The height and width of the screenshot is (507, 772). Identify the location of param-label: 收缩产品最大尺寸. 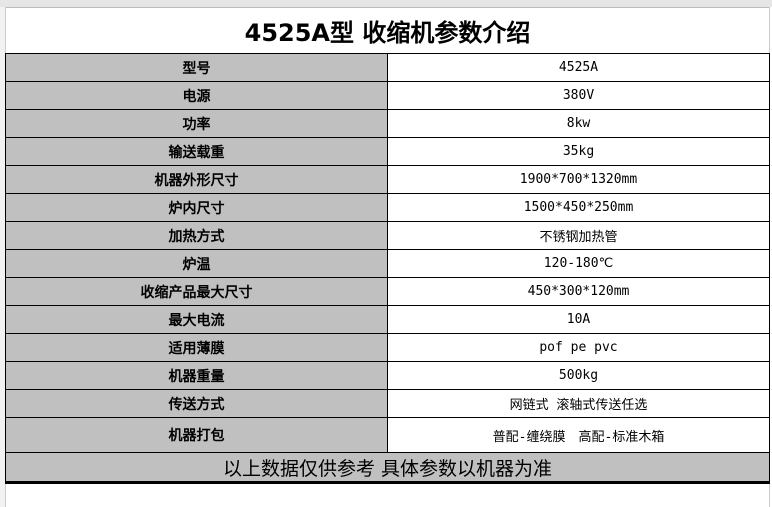
(196, 291).